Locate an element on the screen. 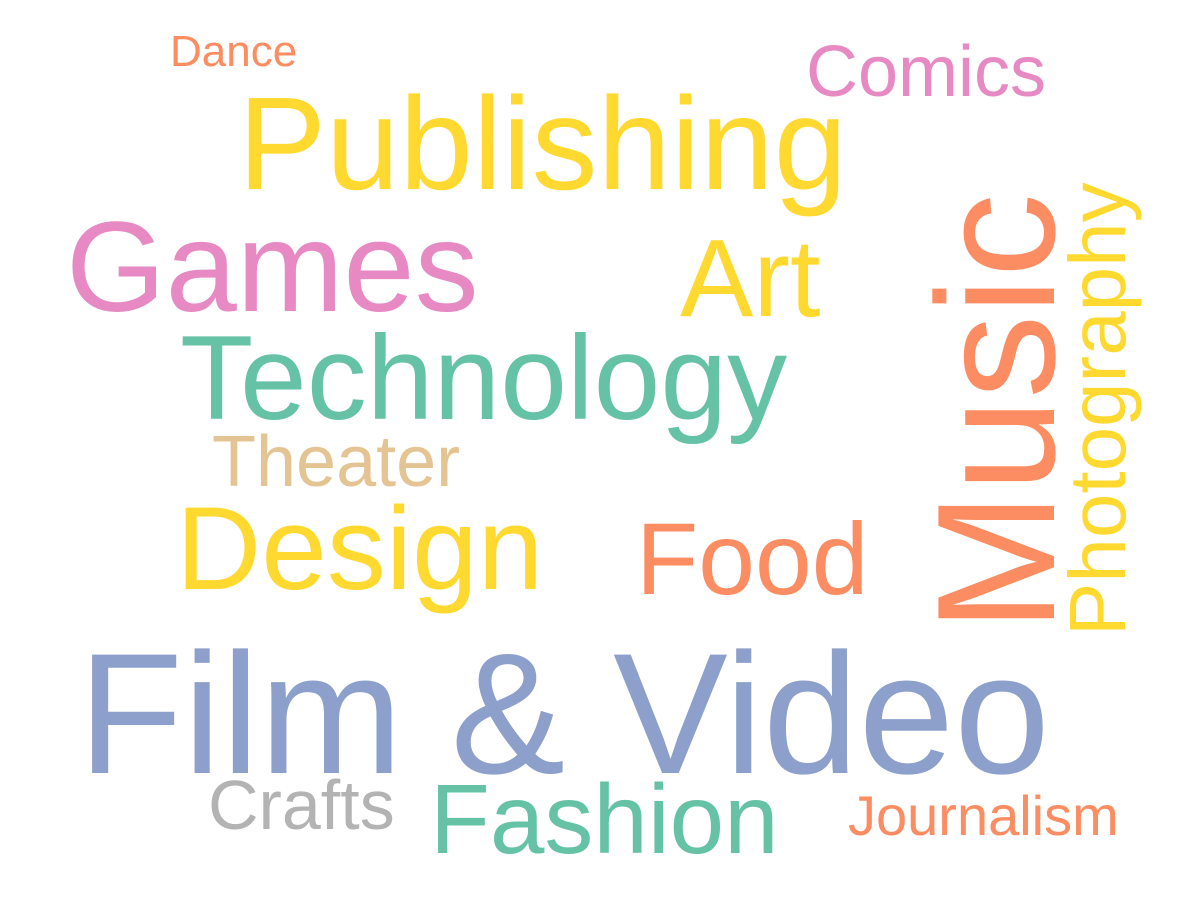 The image size is (1198, 900). word-food: Food is located at coordinates (752, 559).